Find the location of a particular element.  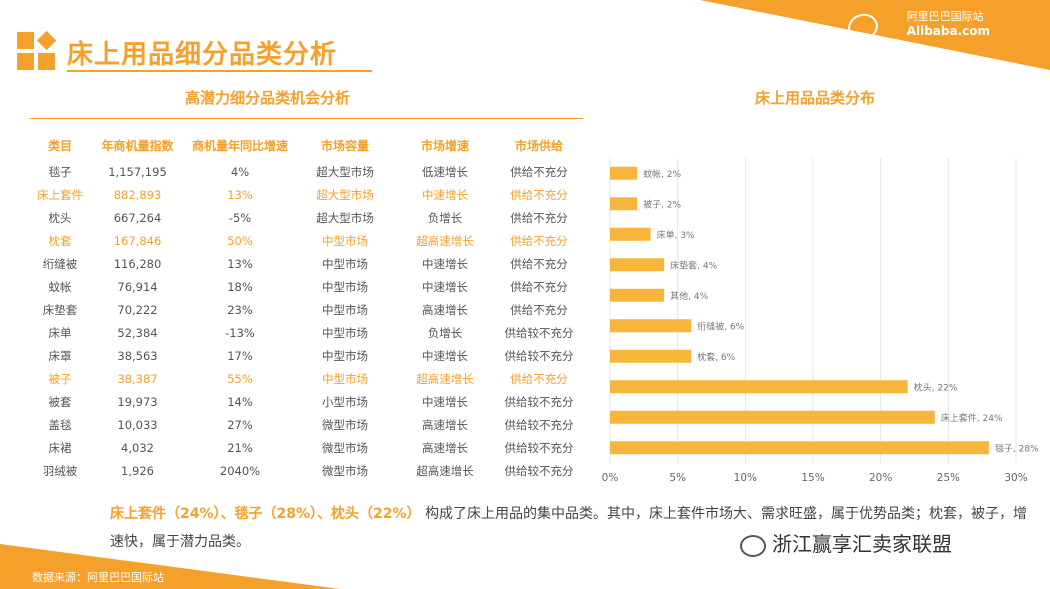

table-cell: 19,973 is located at coordinates (137, 401).